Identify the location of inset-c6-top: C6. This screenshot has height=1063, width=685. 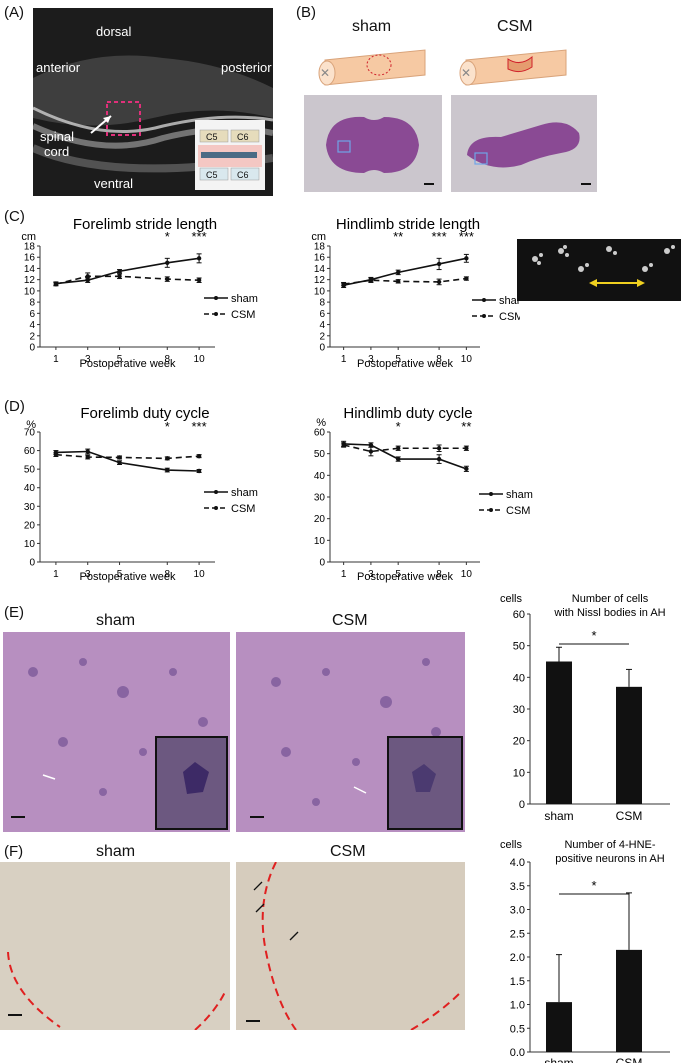
(243, 137).